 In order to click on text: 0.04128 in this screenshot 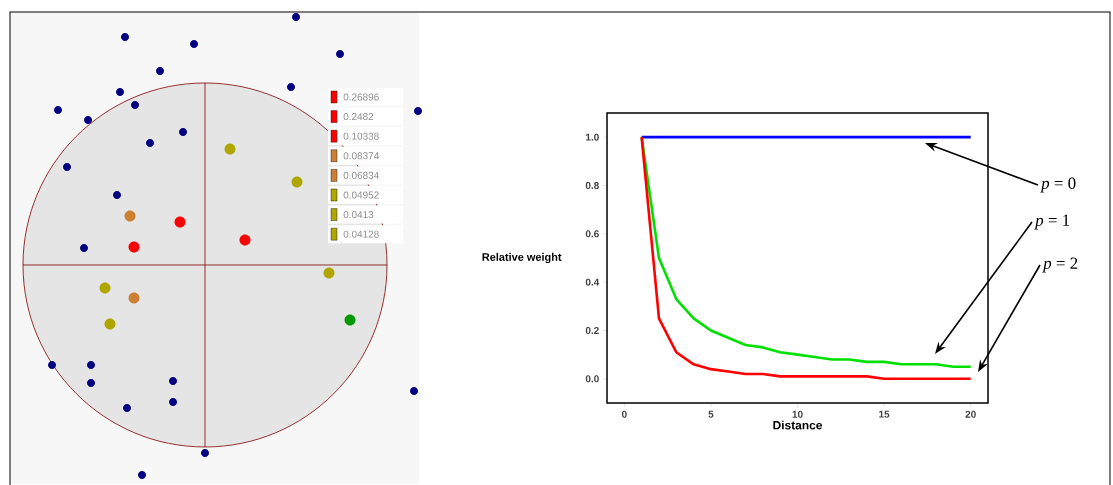, I will do `click(361, 234)`.